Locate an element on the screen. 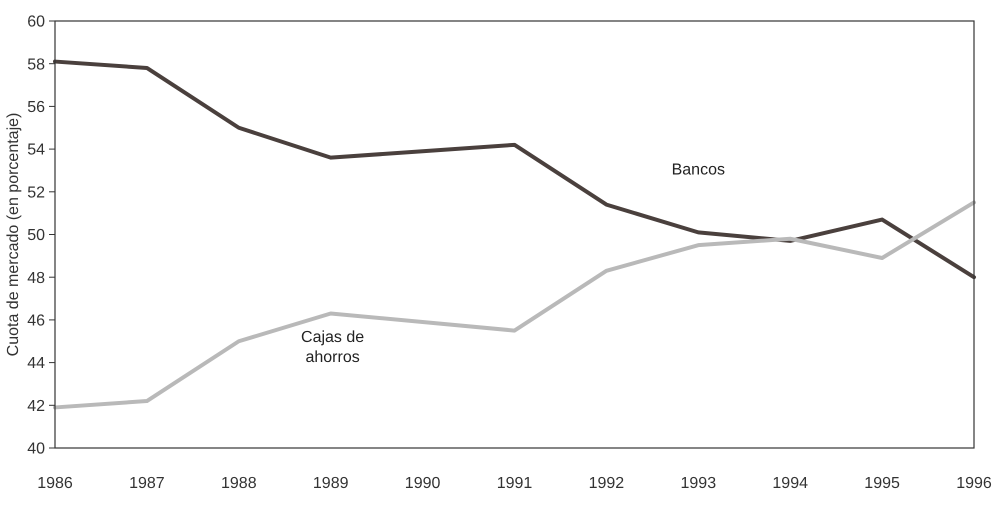 Image resolution: width=998 pixels, height=528 pixels. x-tick-label: 1995 is located at coordinates (882, 483).